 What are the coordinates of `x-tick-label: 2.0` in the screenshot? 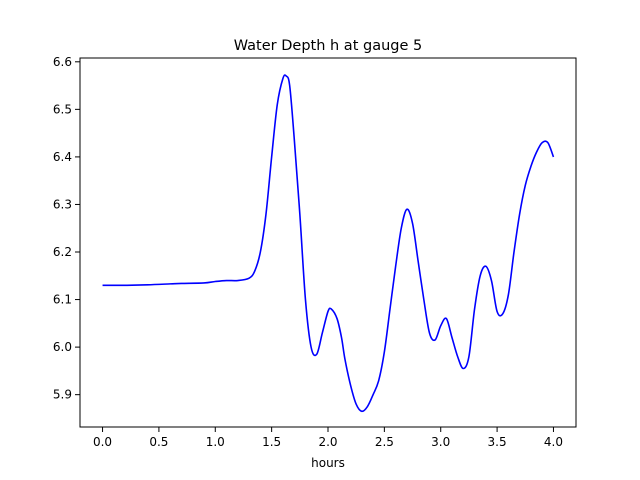 It's located at (327, 442).